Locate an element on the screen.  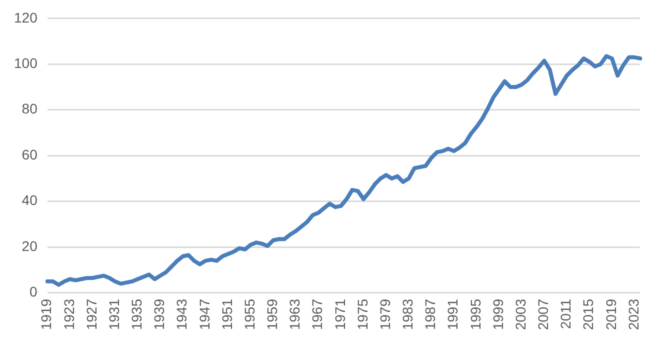
x-tick-label: 1927 is located at coordinates (91, 314).